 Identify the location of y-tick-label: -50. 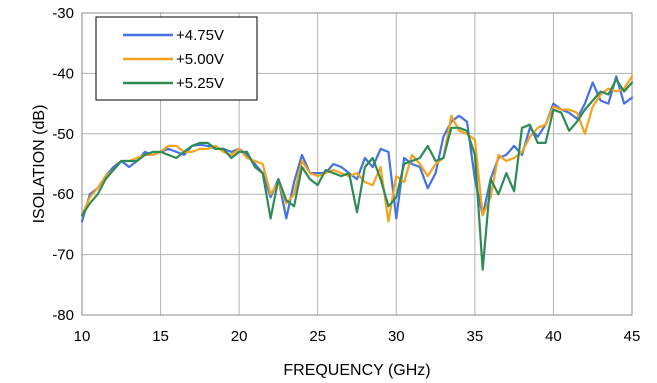
(63, 134).